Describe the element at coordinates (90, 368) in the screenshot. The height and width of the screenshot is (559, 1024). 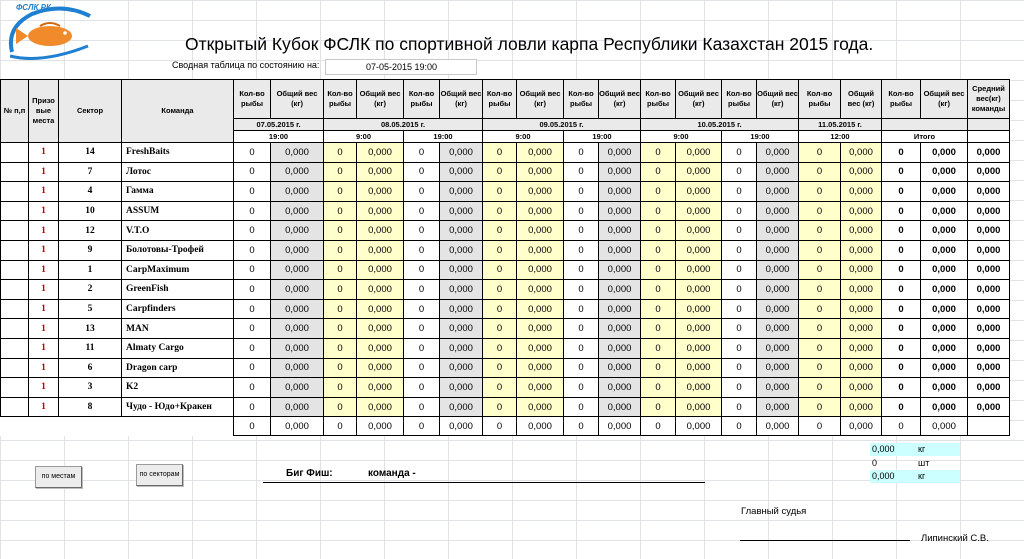
I see `sector-cell: 6` at that location.